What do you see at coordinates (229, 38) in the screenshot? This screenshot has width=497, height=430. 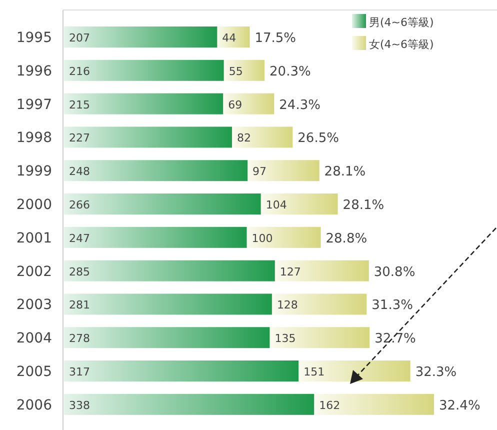 I see `data-label: 44` at bounding box center [229, 38].